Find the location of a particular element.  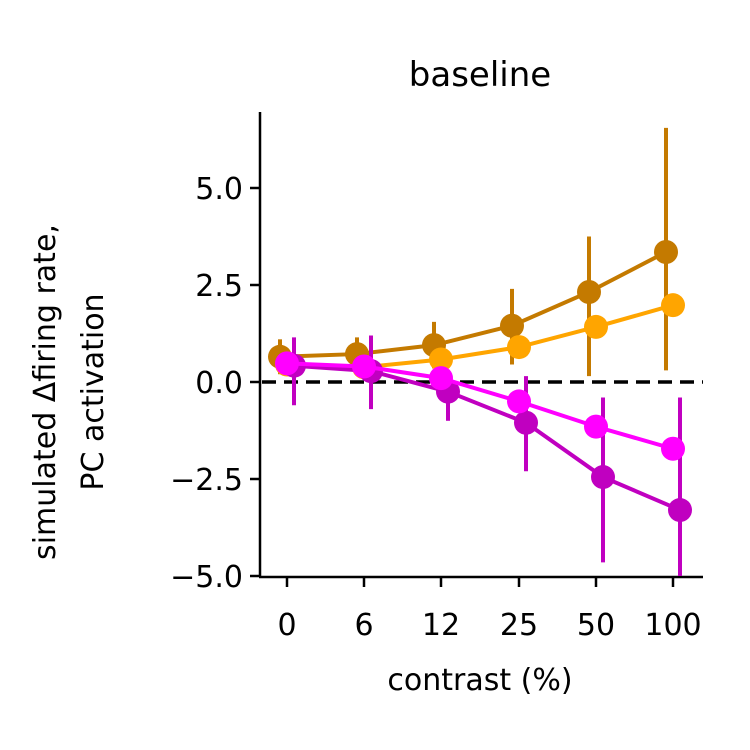

x-ticks: 0 6 12 25 50 100 is located at coordinates (489, 610).